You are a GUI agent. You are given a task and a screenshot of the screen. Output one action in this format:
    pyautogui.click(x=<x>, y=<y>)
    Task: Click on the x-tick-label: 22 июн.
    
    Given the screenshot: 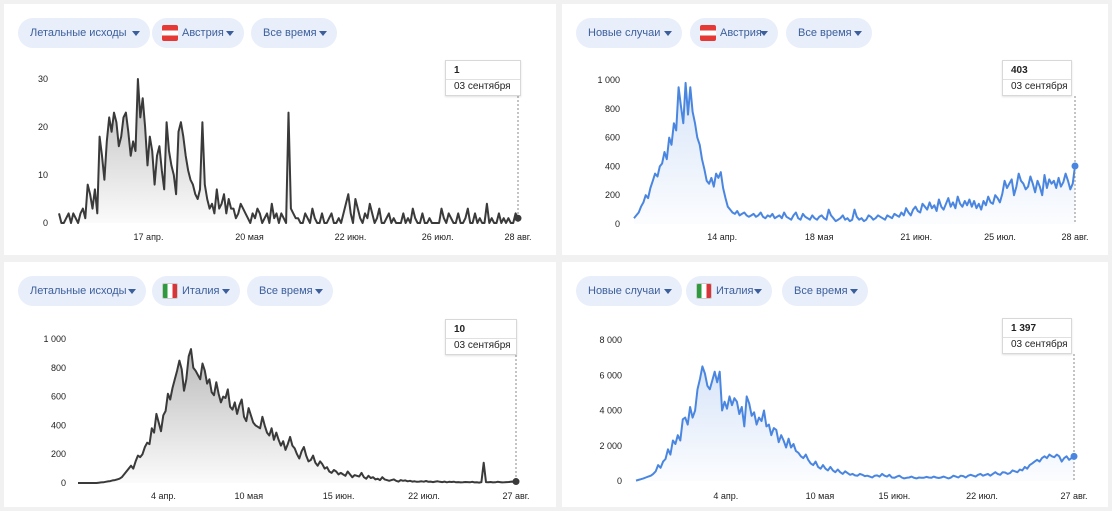 What is the action you would take?
    pyautogui.click(x=351, y=237)
    